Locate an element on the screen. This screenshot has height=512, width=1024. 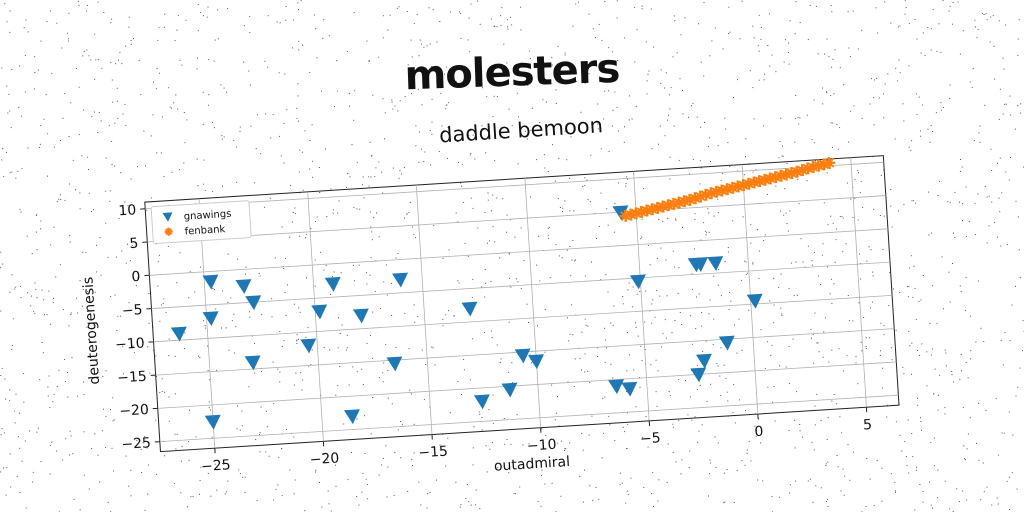
x-axis-label: outadmiral is located at coordinates (531, 464).